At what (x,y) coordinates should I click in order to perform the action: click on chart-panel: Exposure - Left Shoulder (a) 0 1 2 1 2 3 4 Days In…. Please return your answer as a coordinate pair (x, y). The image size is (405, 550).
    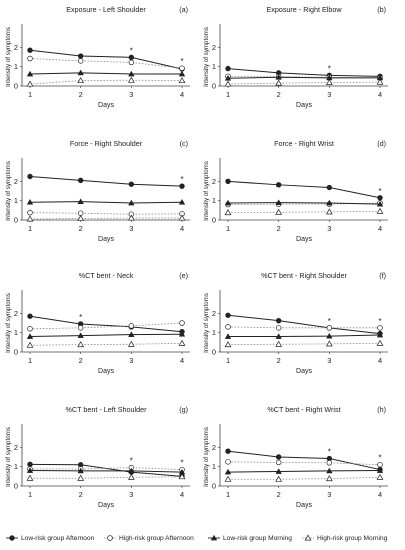
    Looking at the image, I should click on (97, 57).